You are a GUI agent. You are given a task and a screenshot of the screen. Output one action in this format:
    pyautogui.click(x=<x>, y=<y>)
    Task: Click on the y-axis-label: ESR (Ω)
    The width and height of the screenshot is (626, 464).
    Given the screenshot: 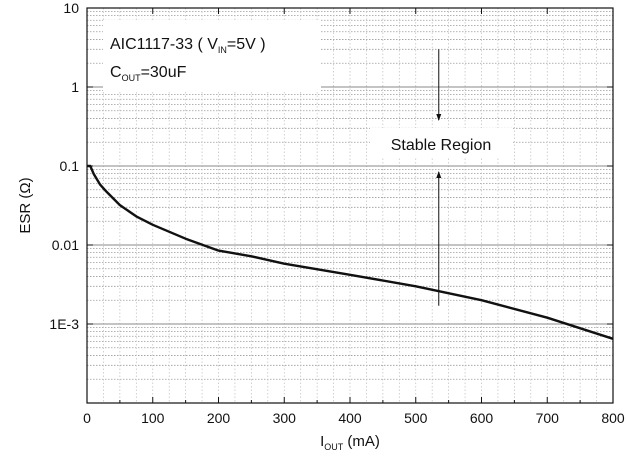 What is the action you would take?
    pyautogui.click(x=25, y=205)
    